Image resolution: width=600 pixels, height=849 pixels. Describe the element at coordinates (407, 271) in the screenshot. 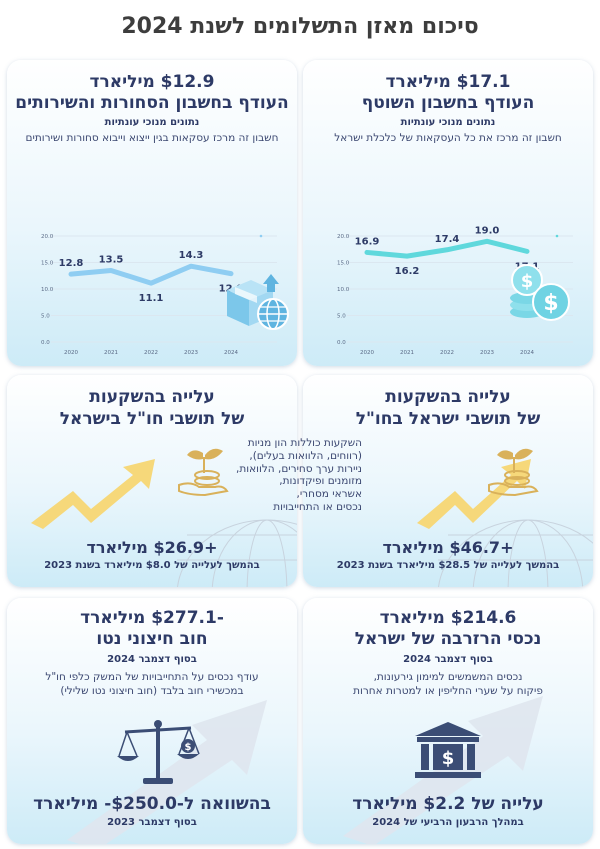

I see `data-label: 16.2` at that location.